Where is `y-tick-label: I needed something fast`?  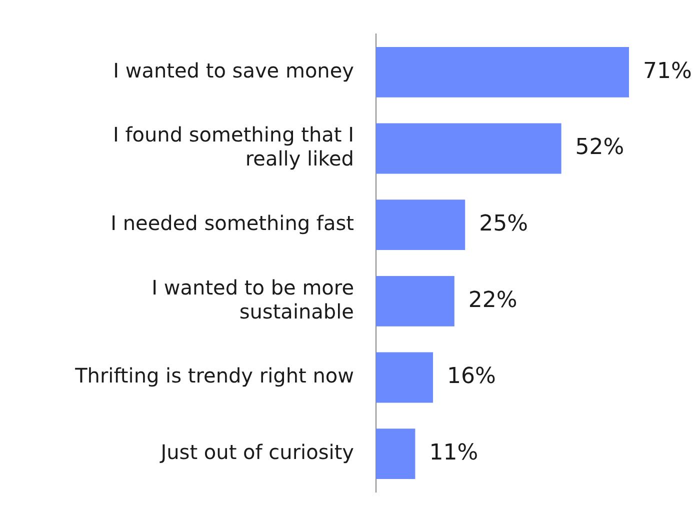
y-tick-label: I needed something fast is located at coordinates (232, 223).